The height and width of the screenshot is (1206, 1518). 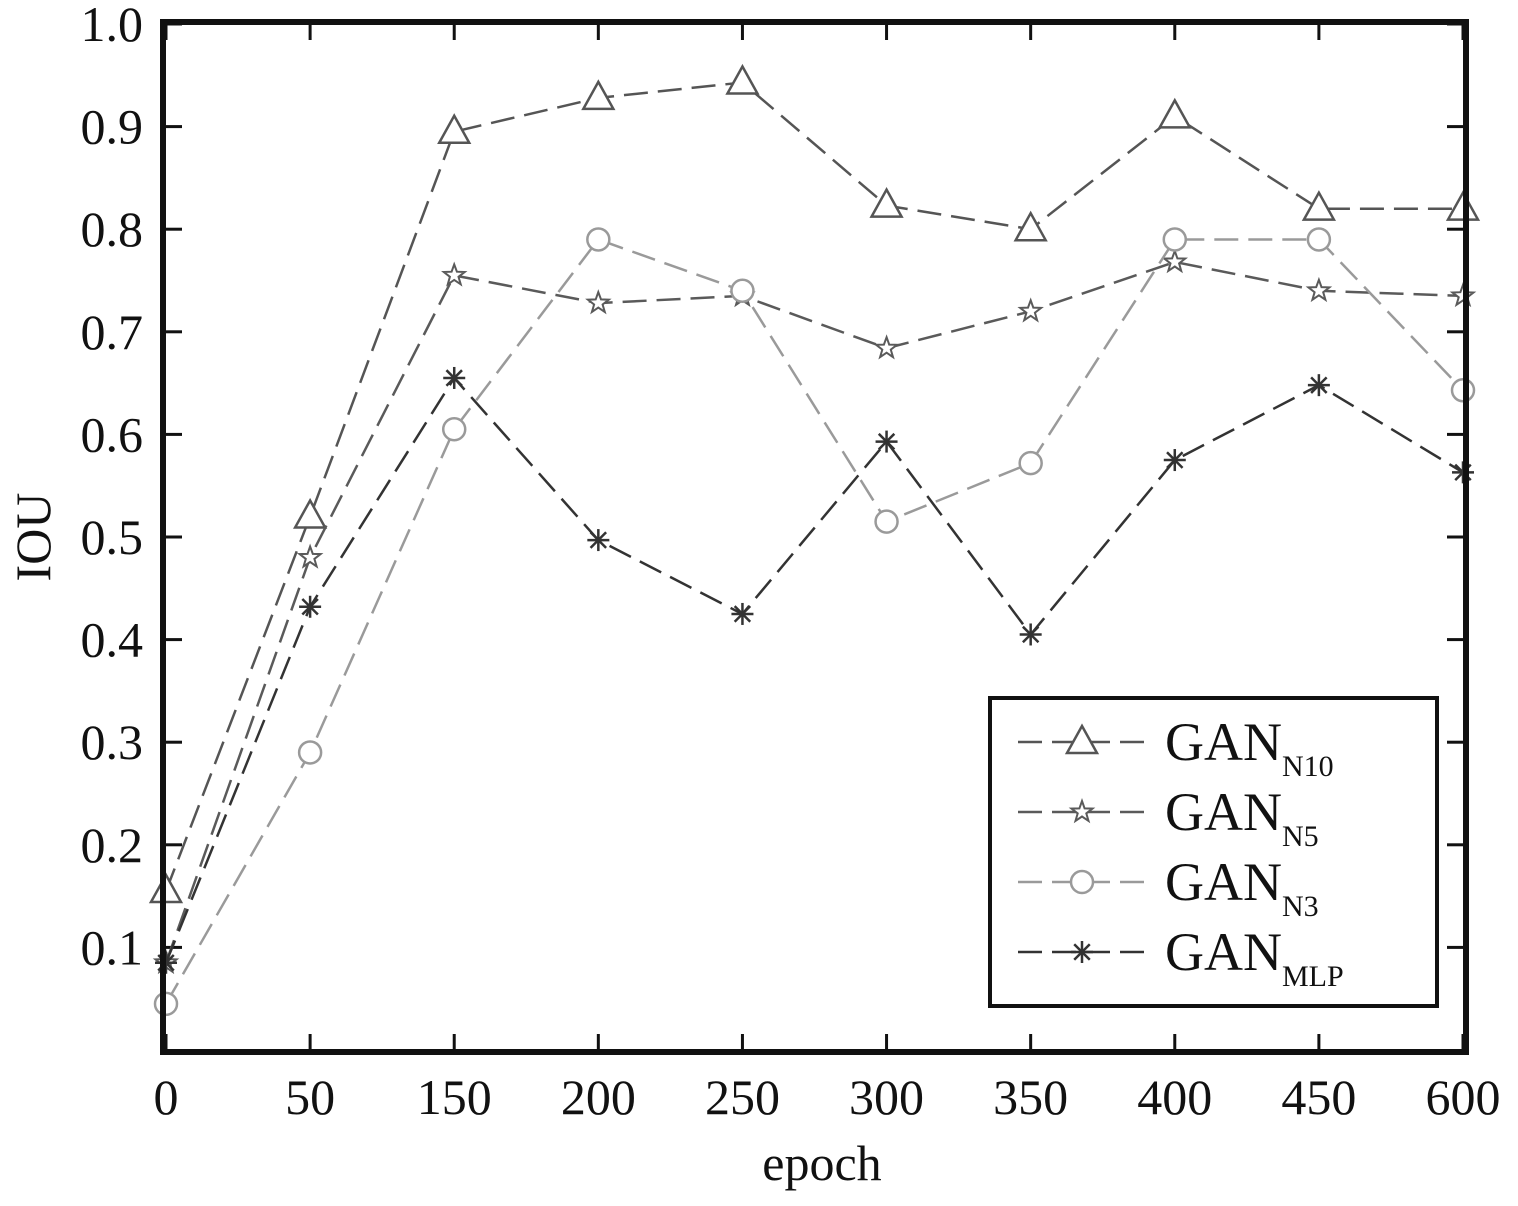 I want to click on x-tick-label: 400, so click(x=1174, y=1097).